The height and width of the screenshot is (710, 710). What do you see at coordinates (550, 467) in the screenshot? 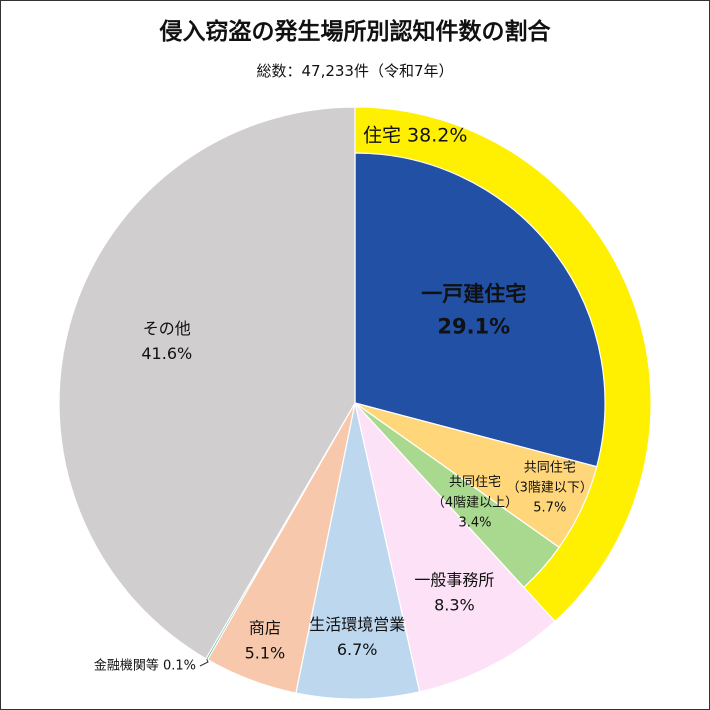
I see `label-kyodo_3-name: 共同住宅` at bounding box center [550, 467].